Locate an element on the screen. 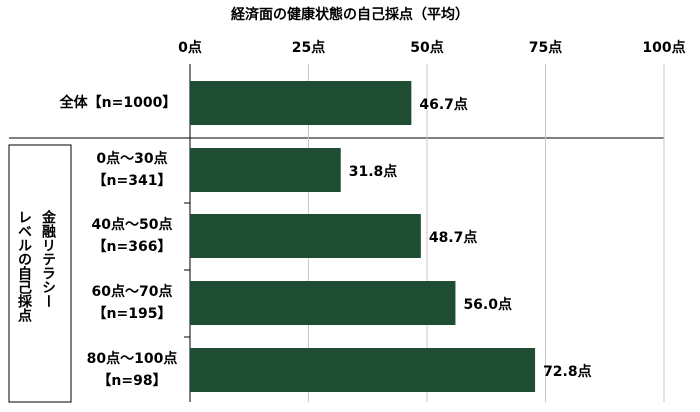  group-bracket is located at coordinates (40, 273).